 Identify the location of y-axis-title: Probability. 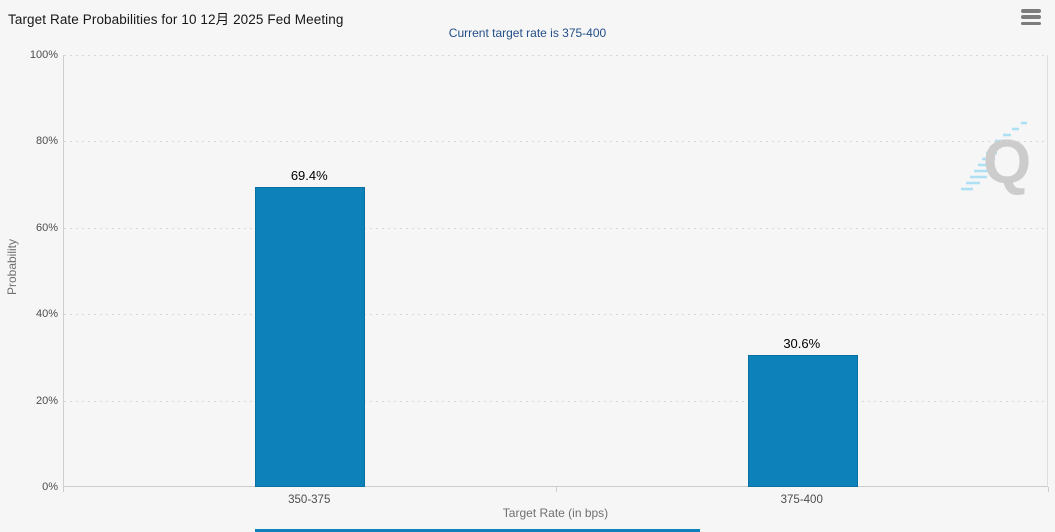
(12, 267).